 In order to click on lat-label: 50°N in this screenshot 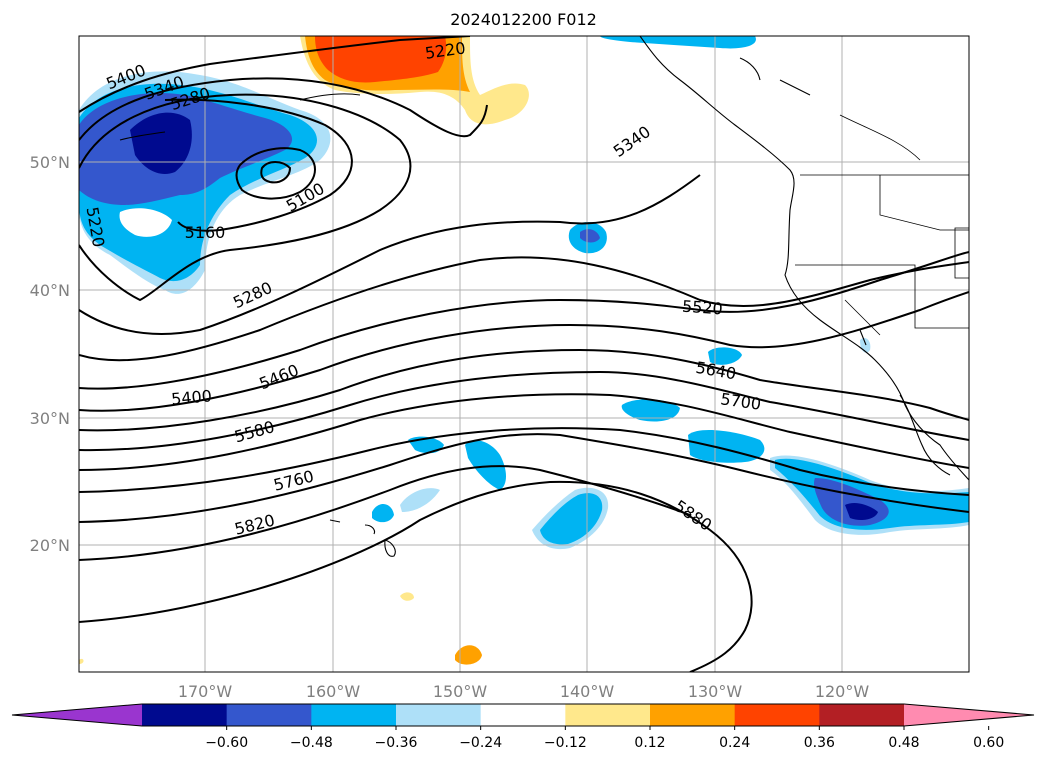, I will do `click(50, 162)`.